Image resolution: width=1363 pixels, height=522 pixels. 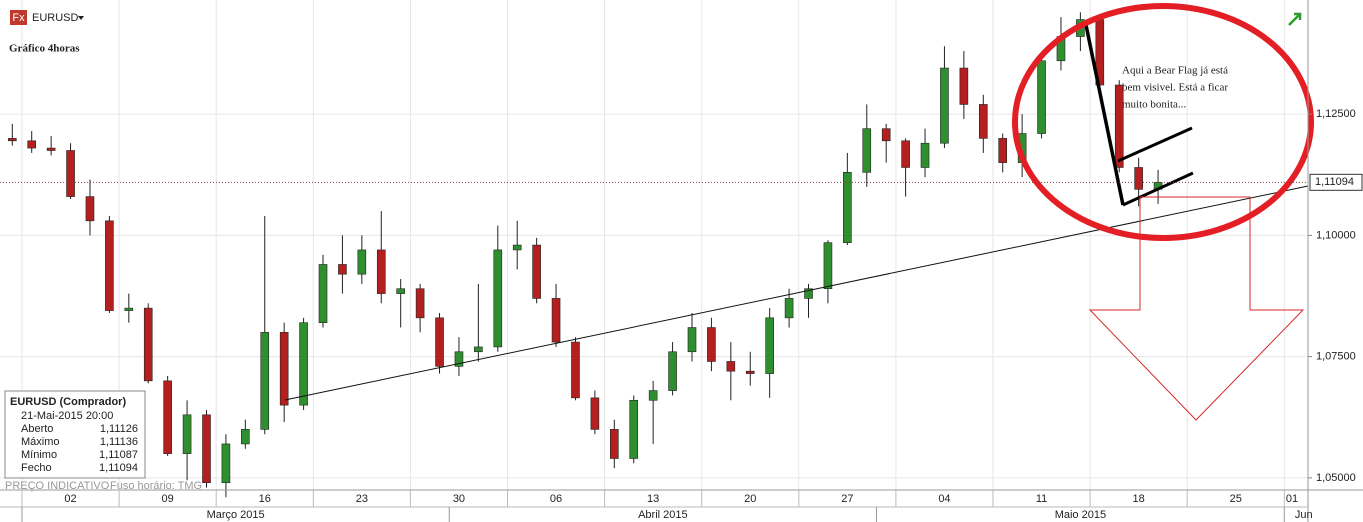 What do you see at coordinates (39, 455) in the screenshot?
I see `info-label: Mínimo` at bounding box center [39, 455].